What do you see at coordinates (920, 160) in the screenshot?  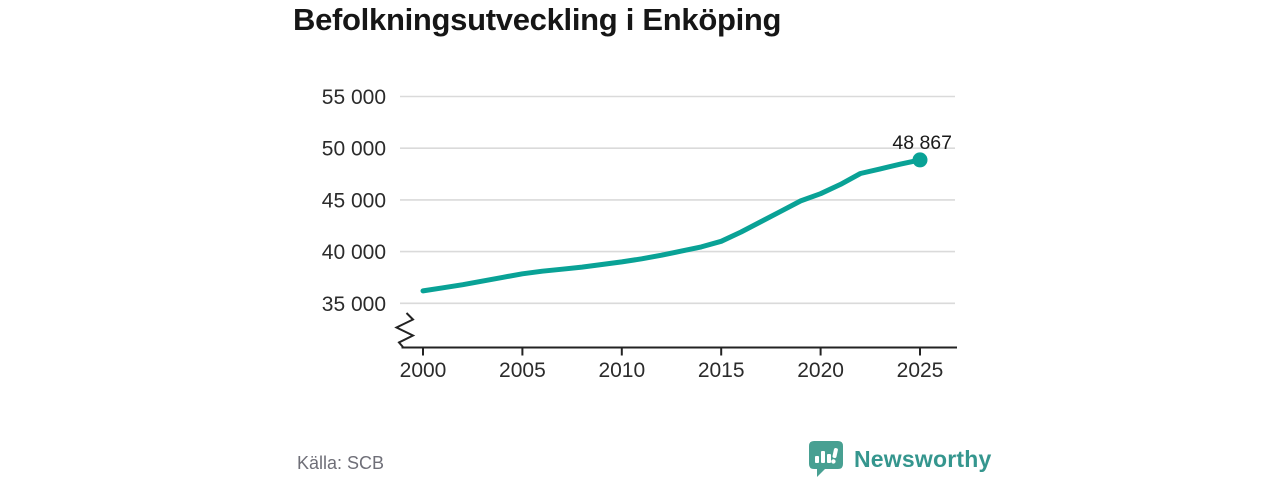 I see `end-point-dot` at bounding box center [920, 160].